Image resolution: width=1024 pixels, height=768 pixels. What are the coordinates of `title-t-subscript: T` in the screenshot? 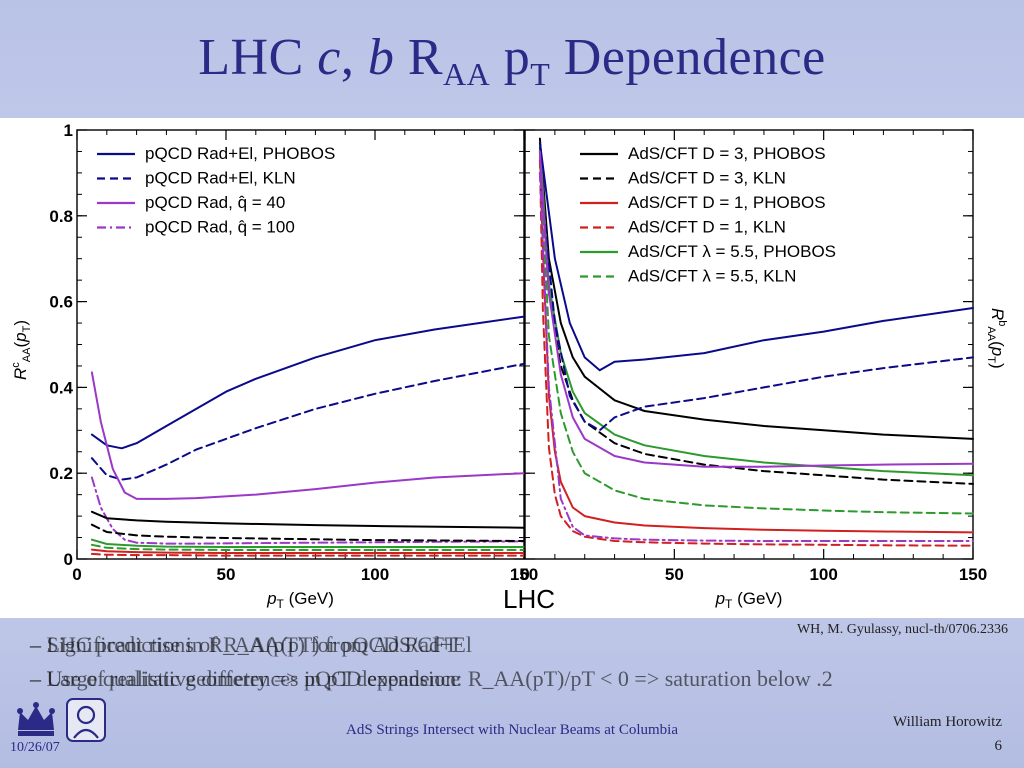 It's located at (540, 74).